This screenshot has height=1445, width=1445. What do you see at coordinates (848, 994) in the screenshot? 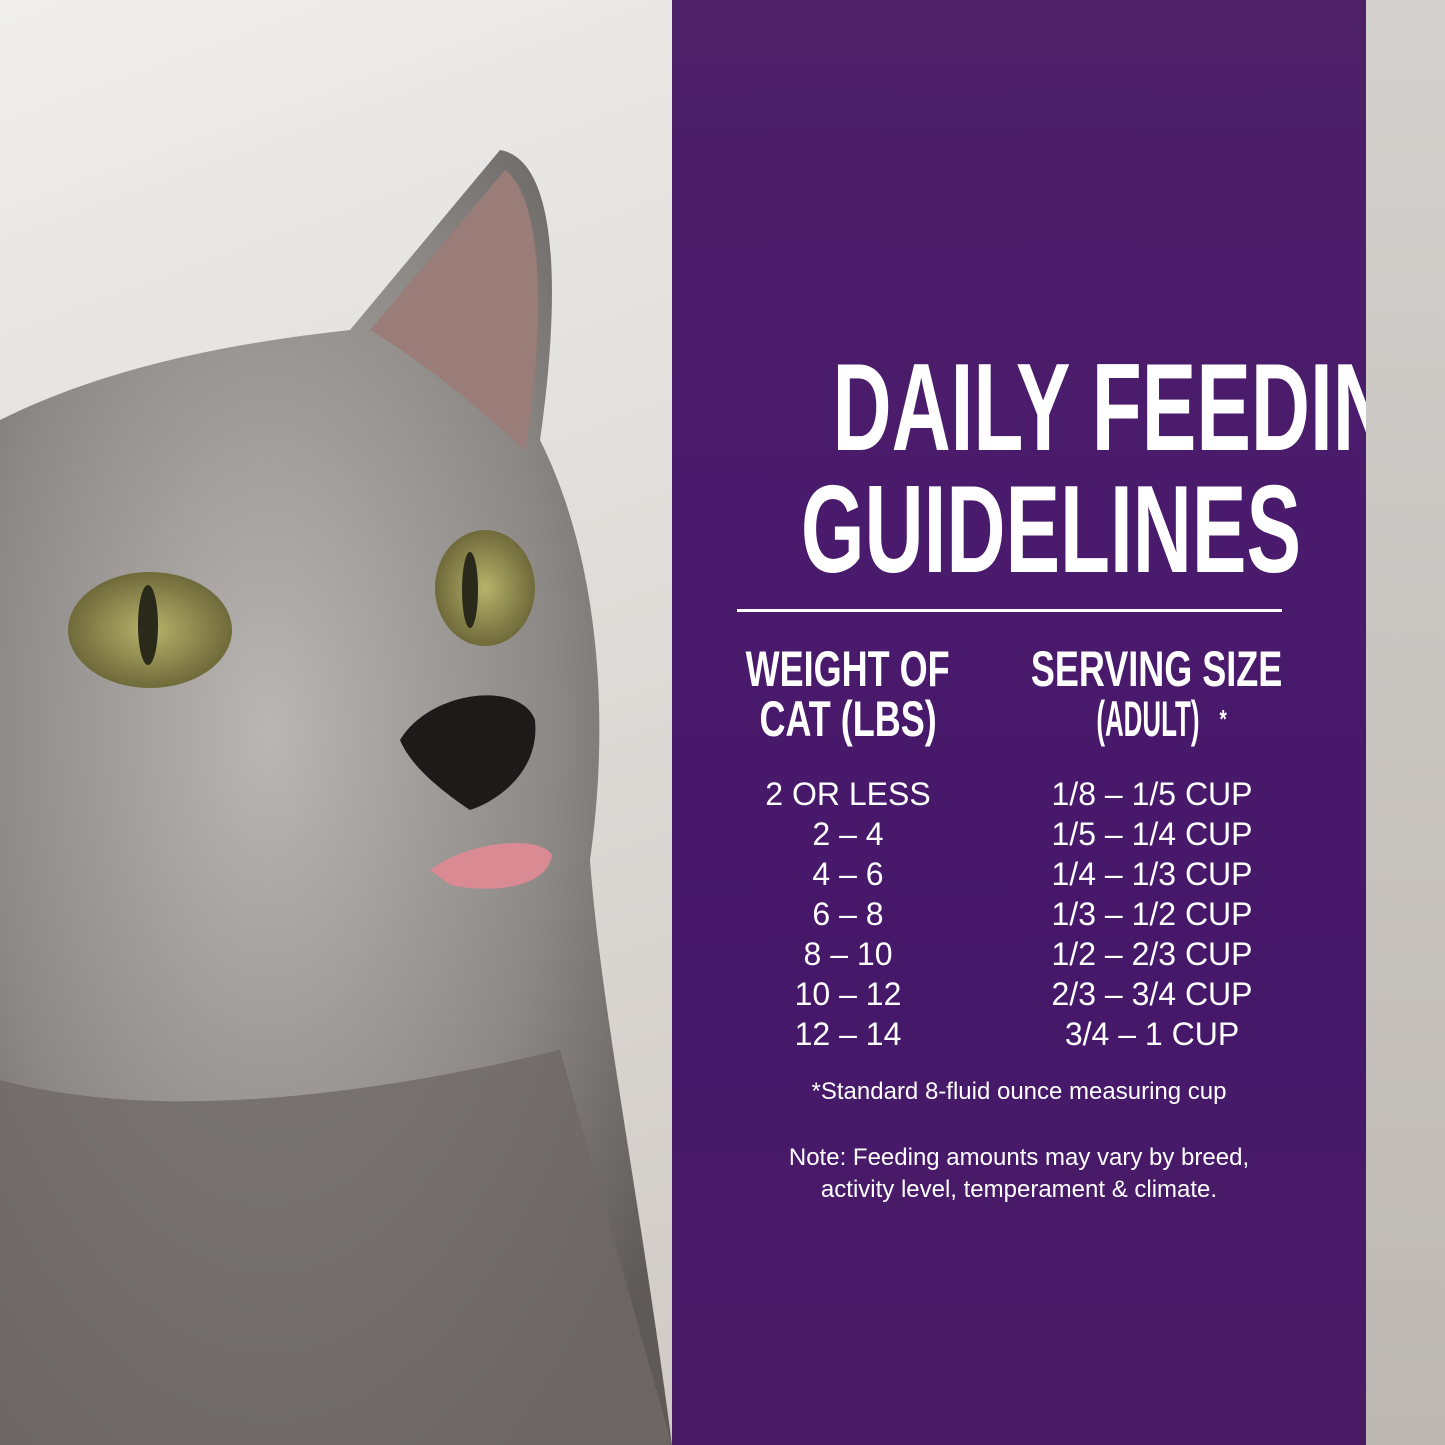
I see `weight-cell: 10 – 12` at bounding box center [848, 994].